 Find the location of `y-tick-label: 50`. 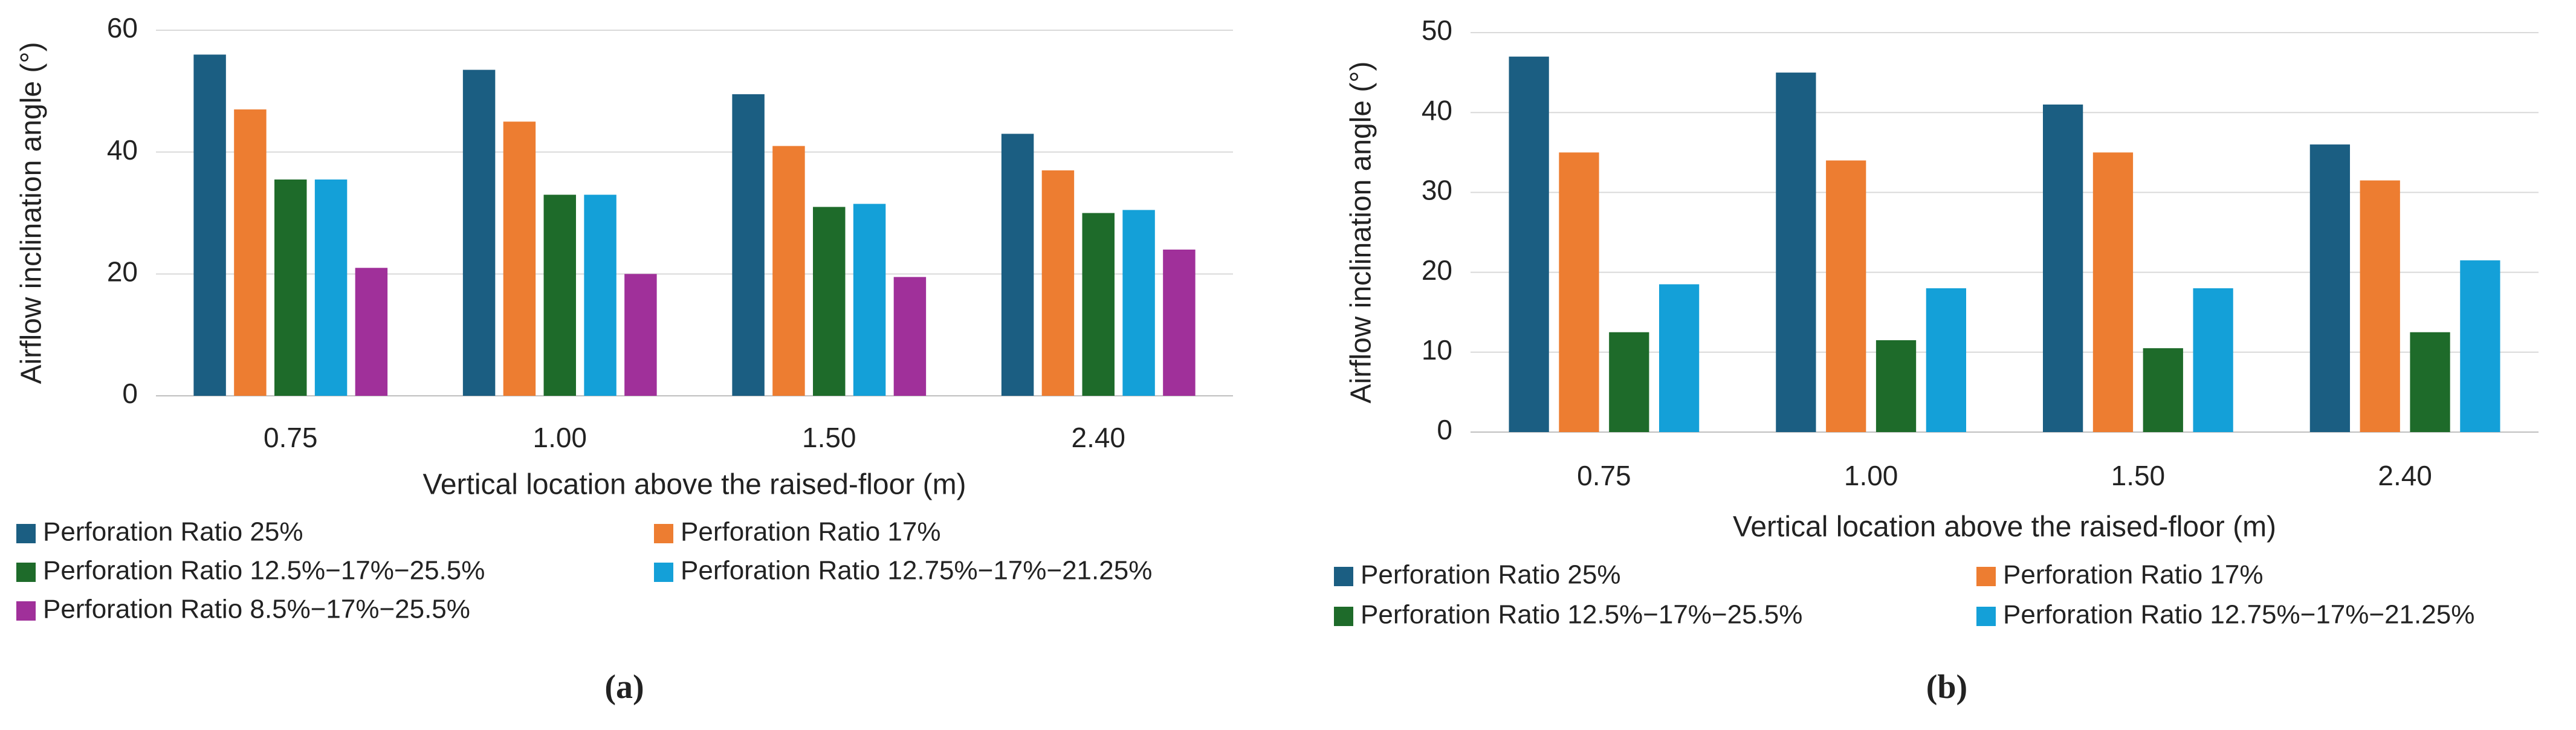

y-tick-label: 50 is located at coordinates (1437, 30).